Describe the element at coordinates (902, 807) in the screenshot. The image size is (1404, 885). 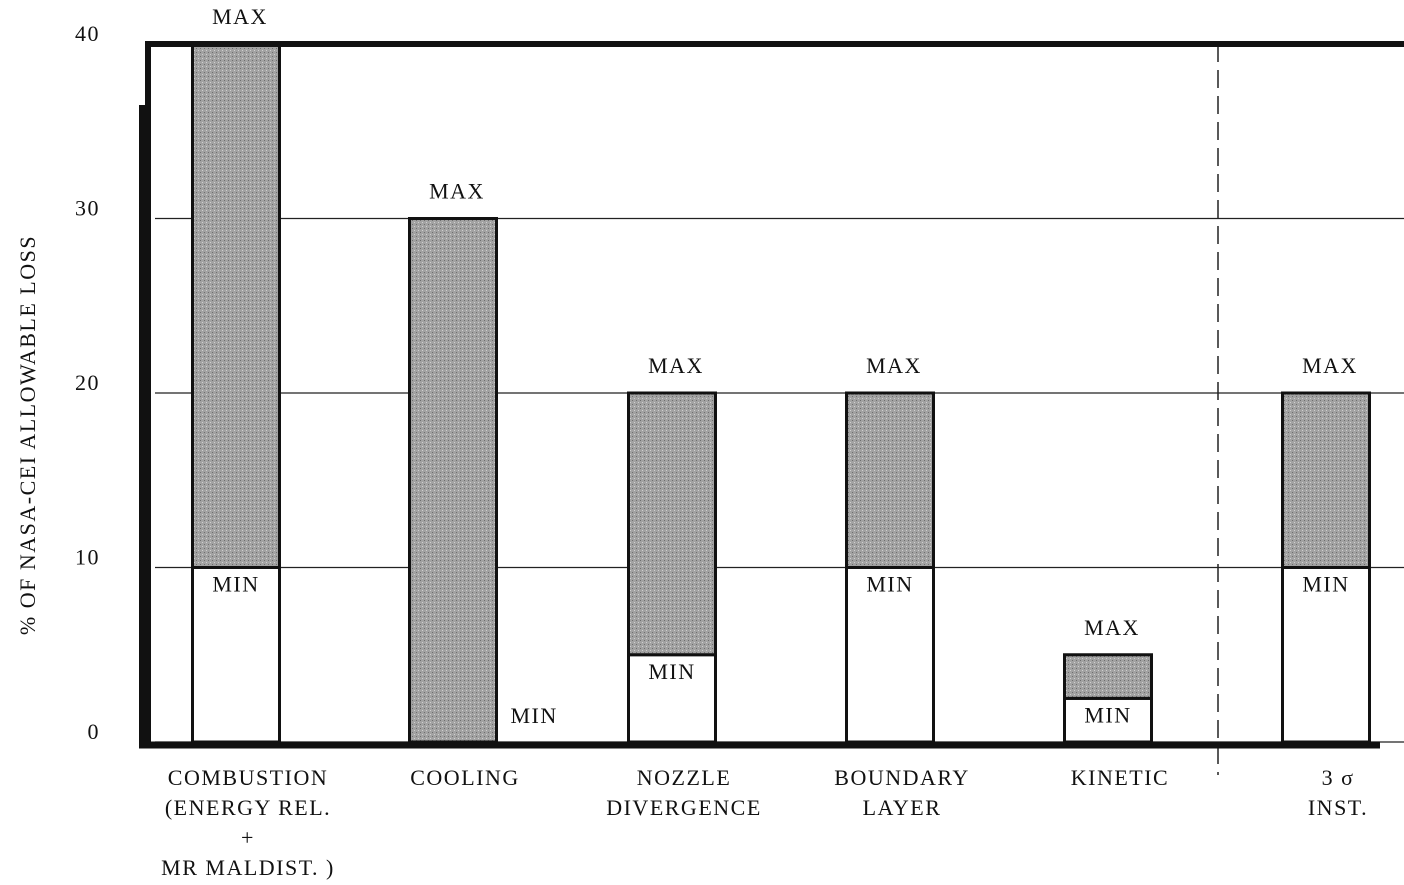
I see `x-tick-label: LAYER` at that location.